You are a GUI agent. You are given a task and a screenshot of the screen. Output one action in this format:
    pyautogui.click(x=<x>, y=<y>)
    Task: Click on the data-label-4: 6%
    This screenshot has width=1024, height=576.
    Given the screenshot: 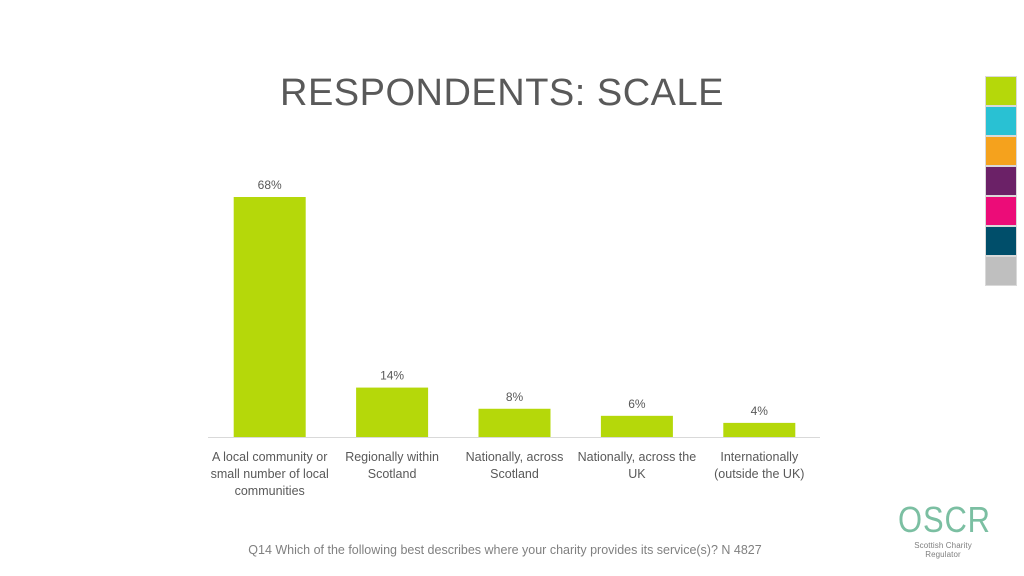 What is the action you would take?
    pyautogui.click(x=637, y=404)
    